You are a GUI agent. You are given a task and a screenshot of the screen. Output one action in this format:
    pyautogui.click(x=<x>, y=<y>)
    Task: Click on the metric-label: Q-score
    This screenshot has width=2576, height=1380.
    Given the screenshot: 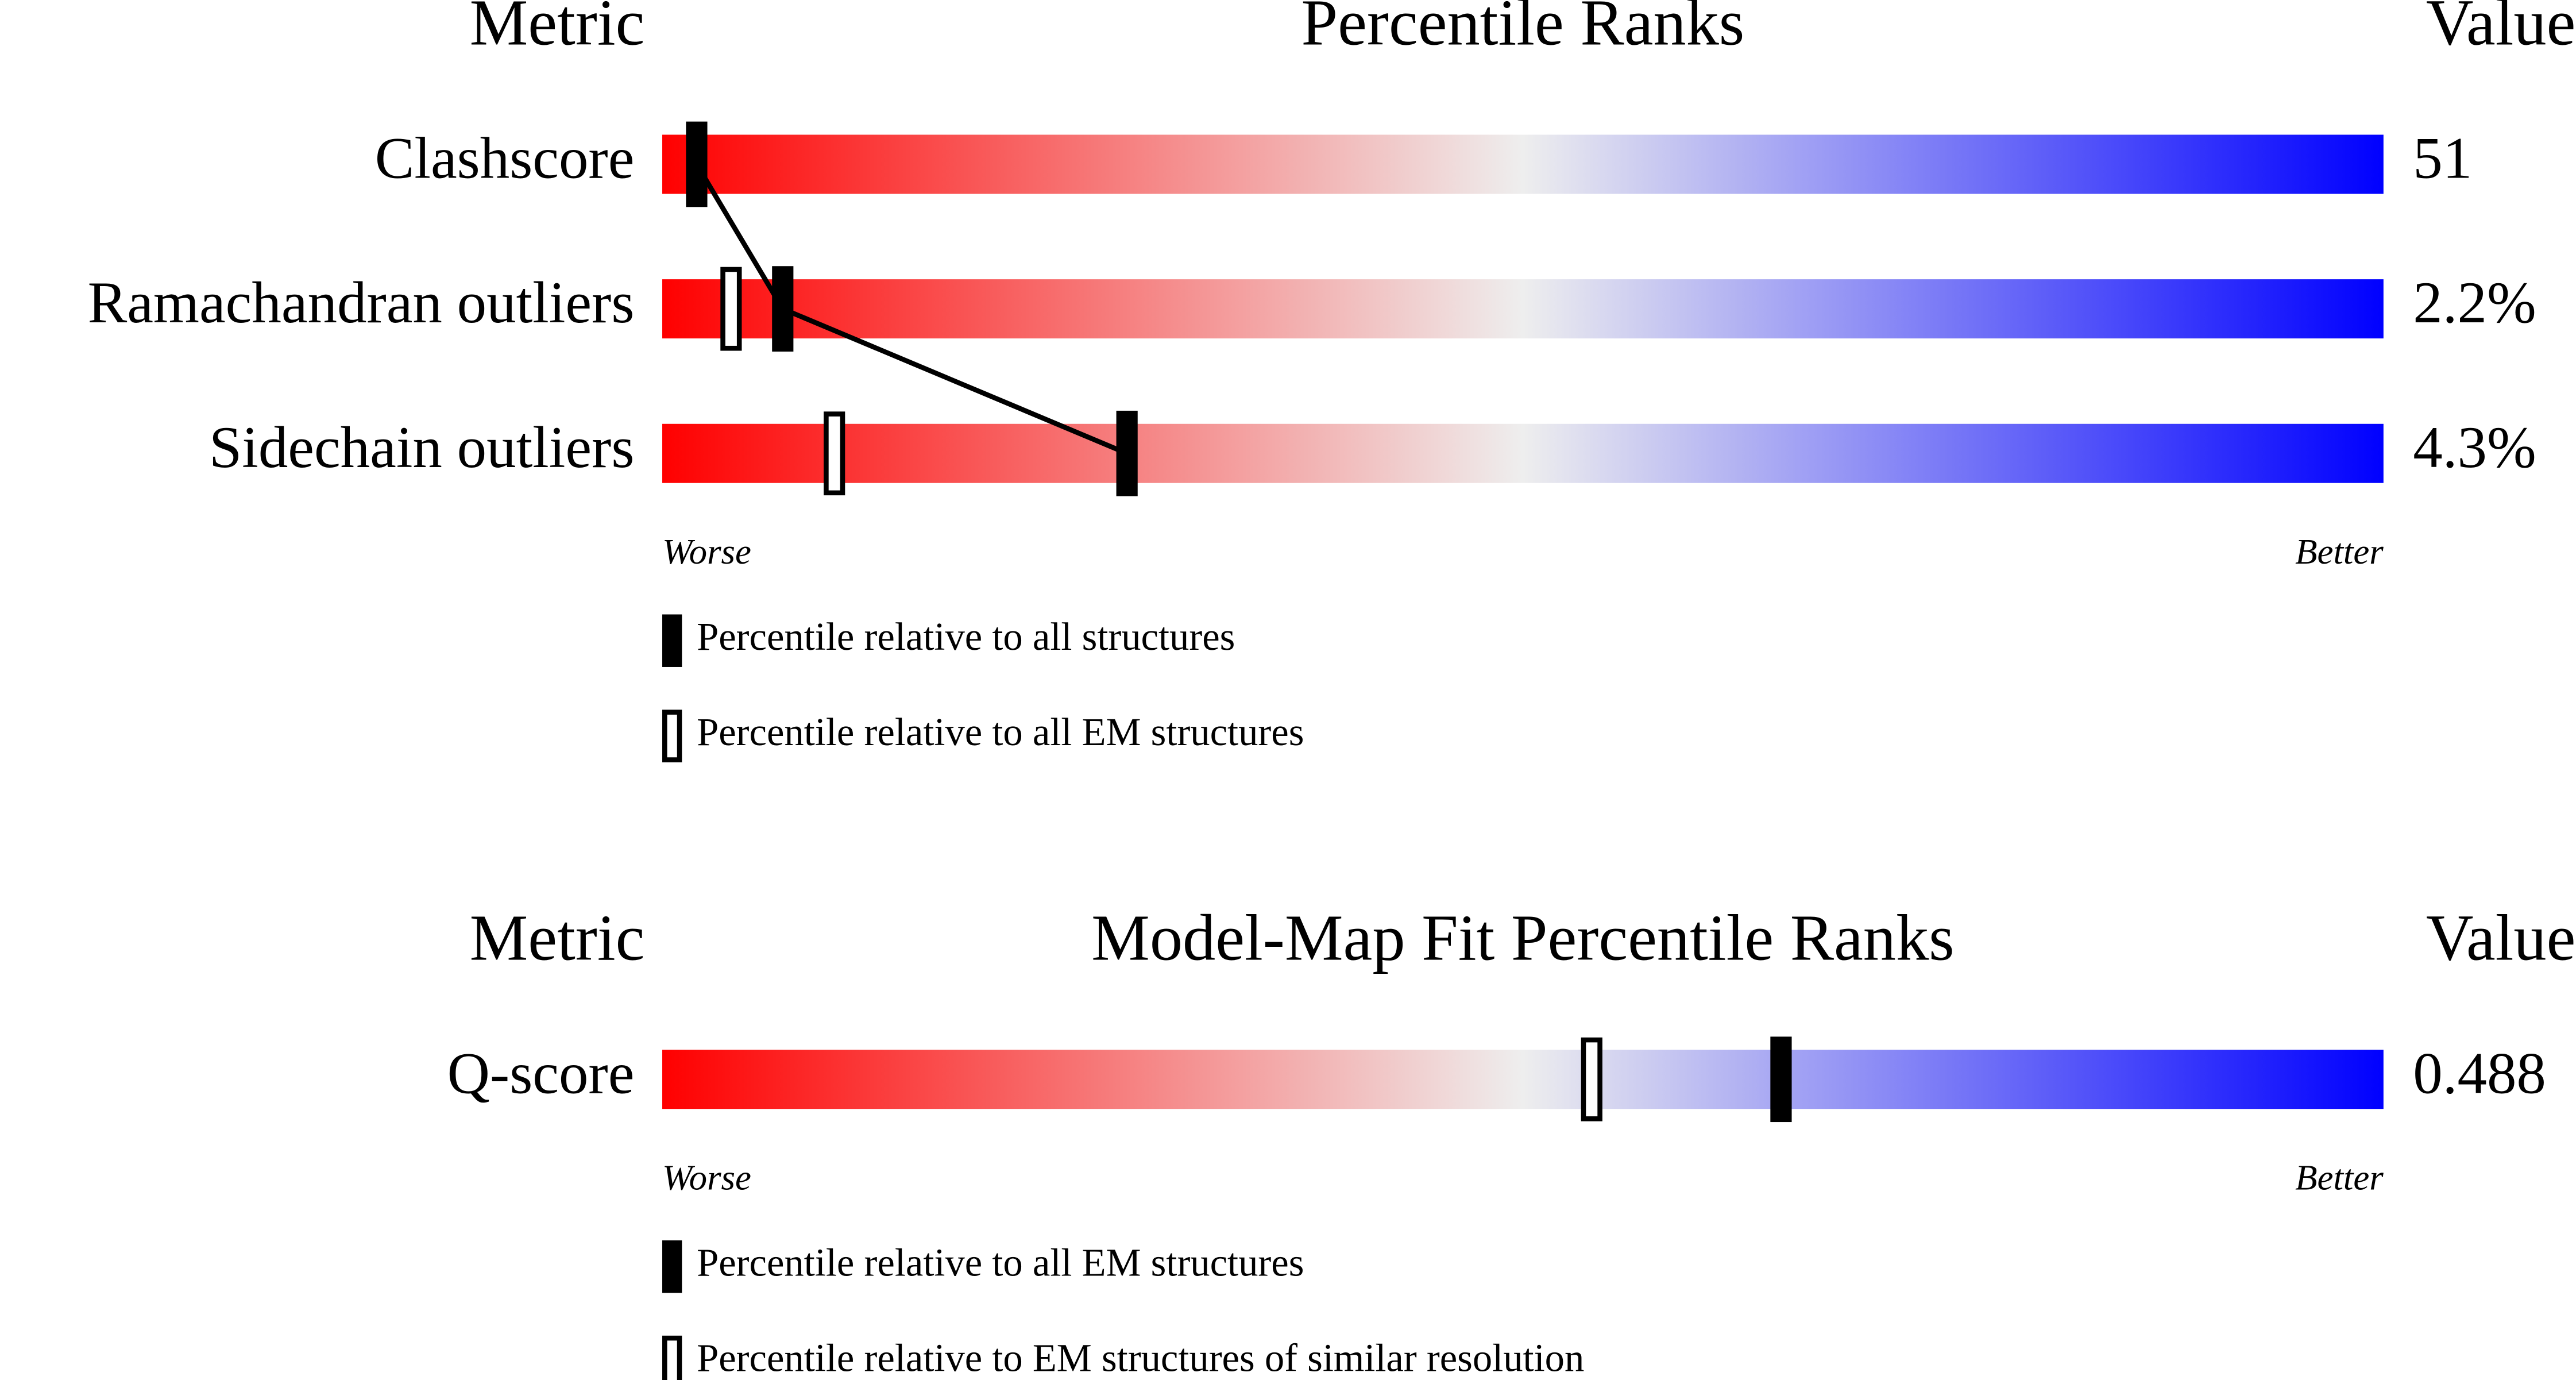 What is the action you would take?
    pyautogui.click(x=541, y=1073)
    